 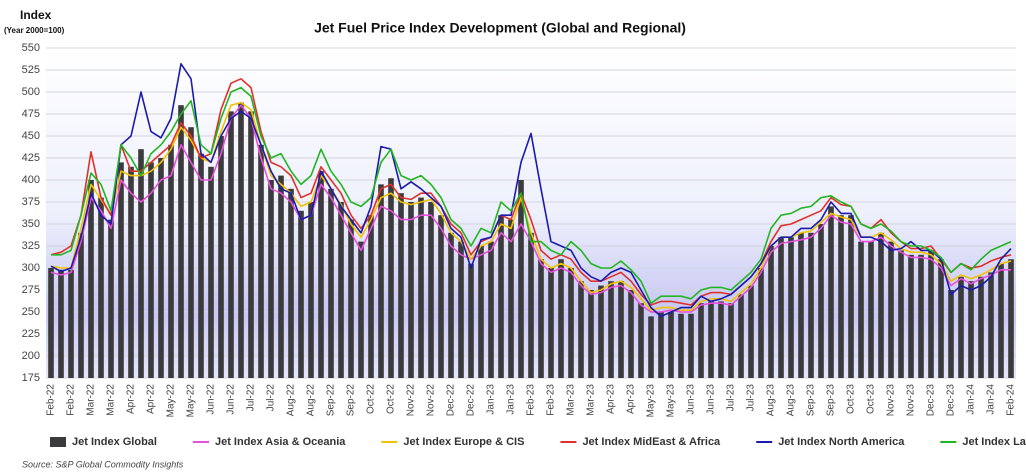 What do you see at coordinates (911, 400) in the screenshot?
I see `x-tick-label: Nov-23` at bounding box center [911, 400].